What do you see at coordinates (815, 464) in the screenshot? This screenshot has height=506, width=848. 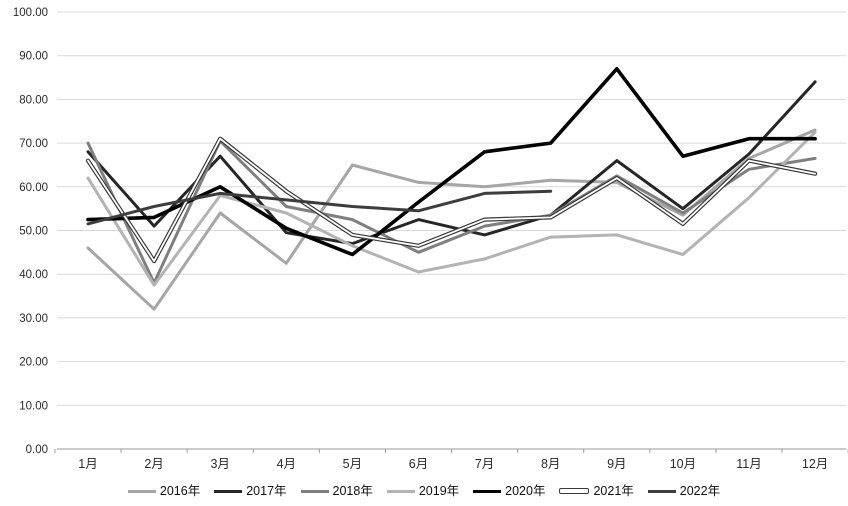 I see `x-axis-month-label: 12月` at bounding box center [815, 464].